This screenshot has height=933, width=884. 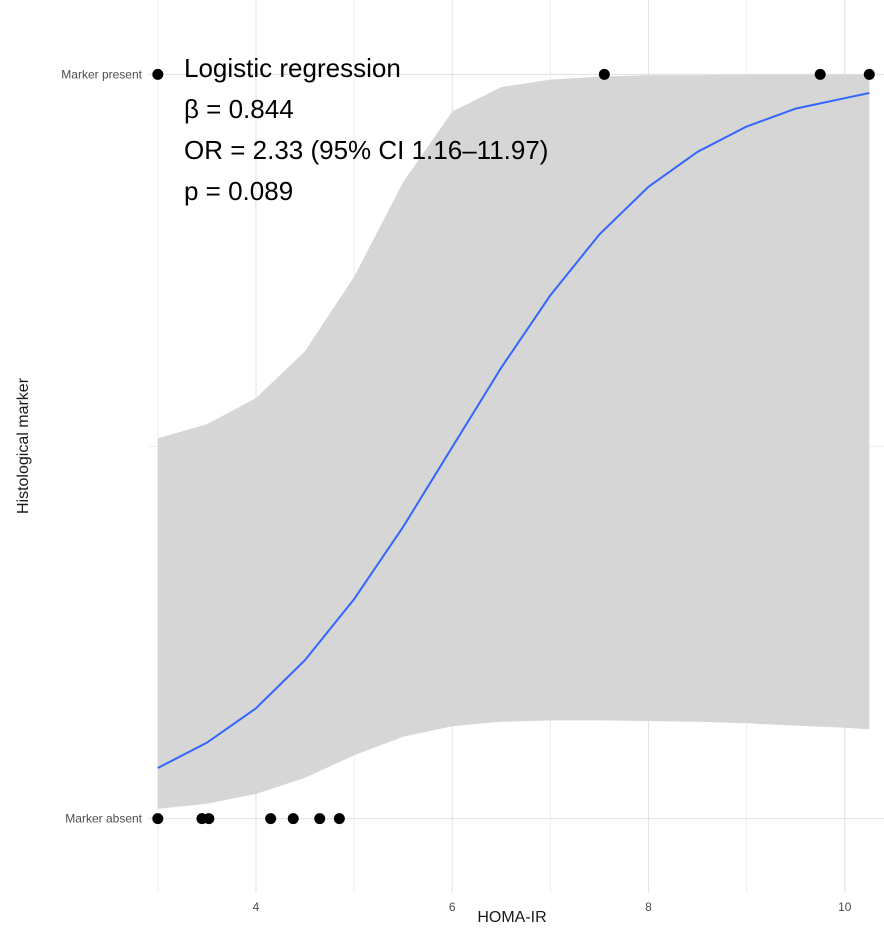 What do you see at coordinates (511, 917) in the screenshot?
I see `x-axis-title: HOMA-IR` at bounding box center [511, 917].